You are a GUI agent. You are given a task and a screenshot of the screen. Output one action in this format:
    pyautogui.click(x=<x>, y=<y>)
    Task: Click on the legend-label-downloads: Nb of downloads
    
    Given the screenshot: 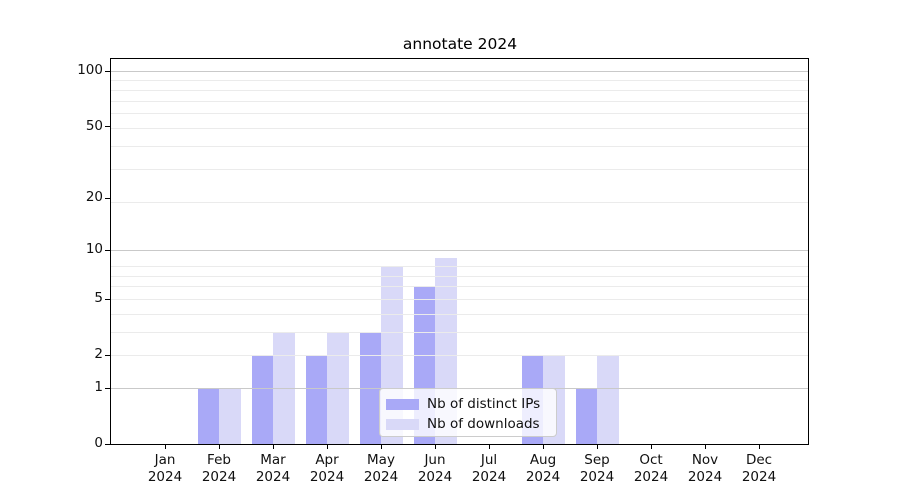 What is the action you would take?
    pyautogui.click(x=483, y=424)
    